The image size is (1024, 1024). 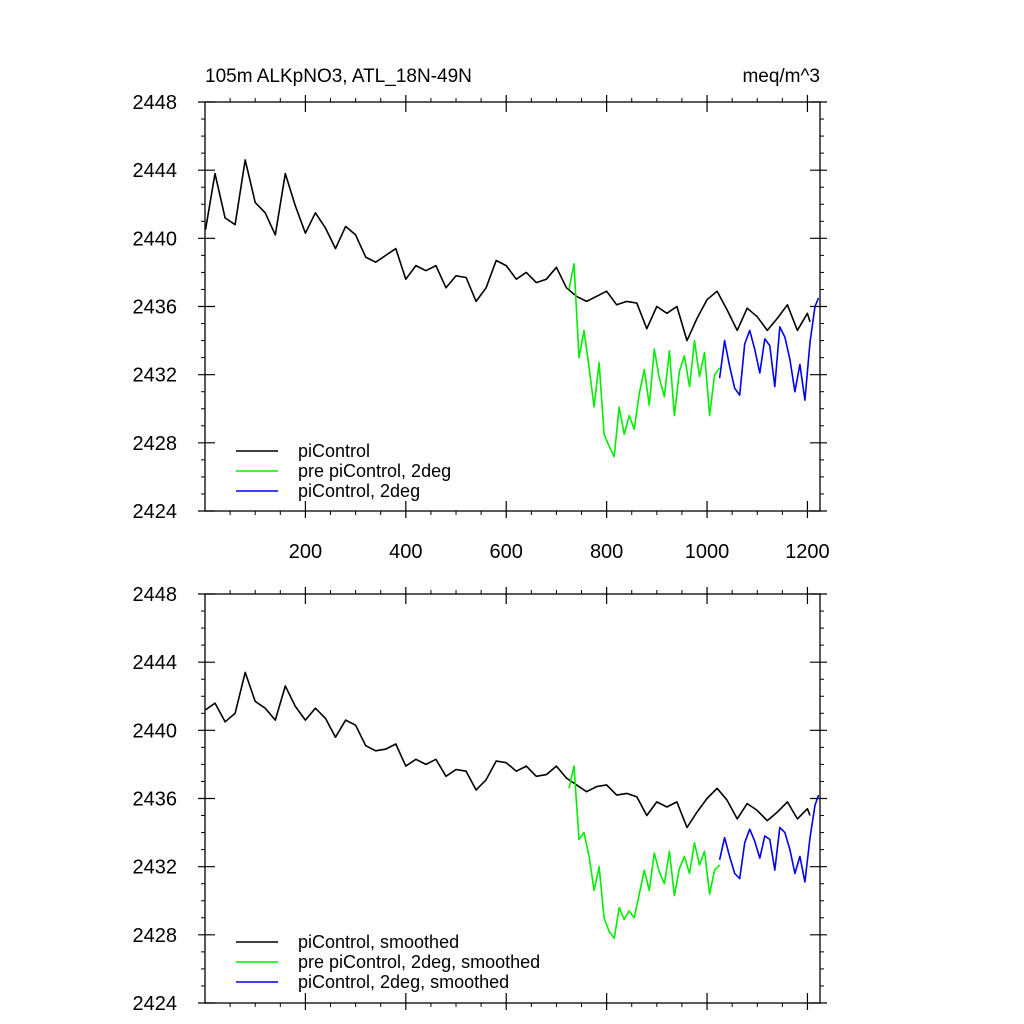 I want to click on x-tick-label: 400, so click(x=405, y=552).